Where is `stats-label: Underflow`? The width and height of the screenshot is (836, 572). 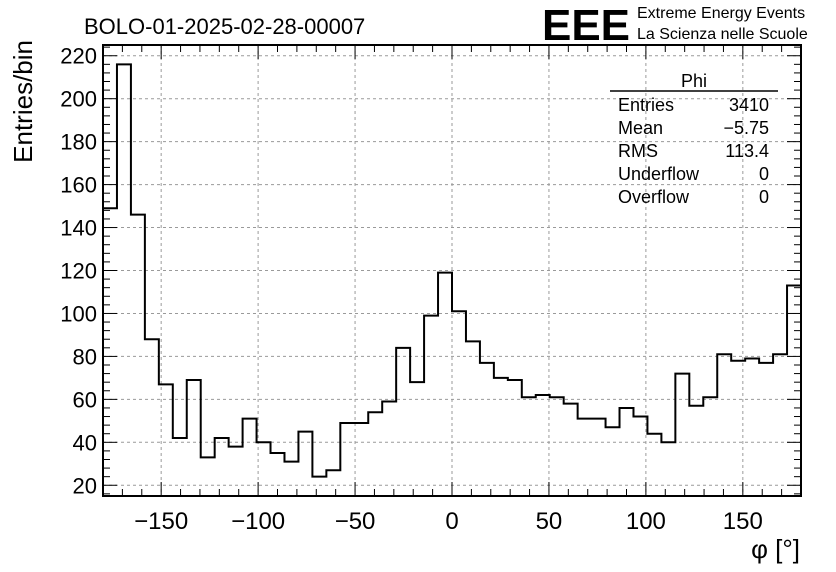
stats-label: Underflow is located at coordinates (659, 174).